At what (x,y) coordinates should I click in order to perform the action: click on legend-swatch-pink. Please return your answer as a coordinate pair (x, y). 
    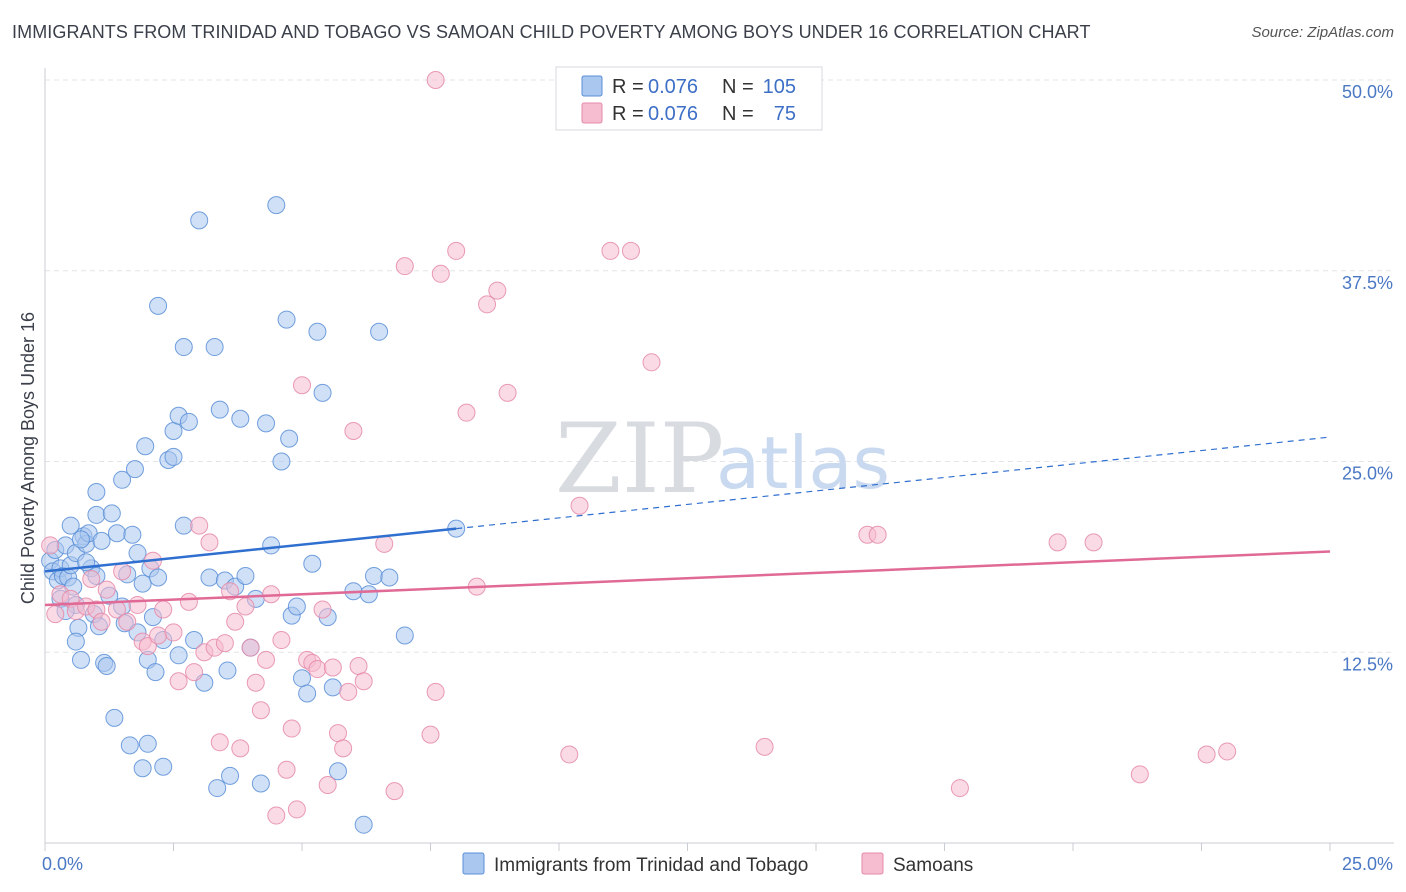
    Looking at the image, I should click on (592, 113).